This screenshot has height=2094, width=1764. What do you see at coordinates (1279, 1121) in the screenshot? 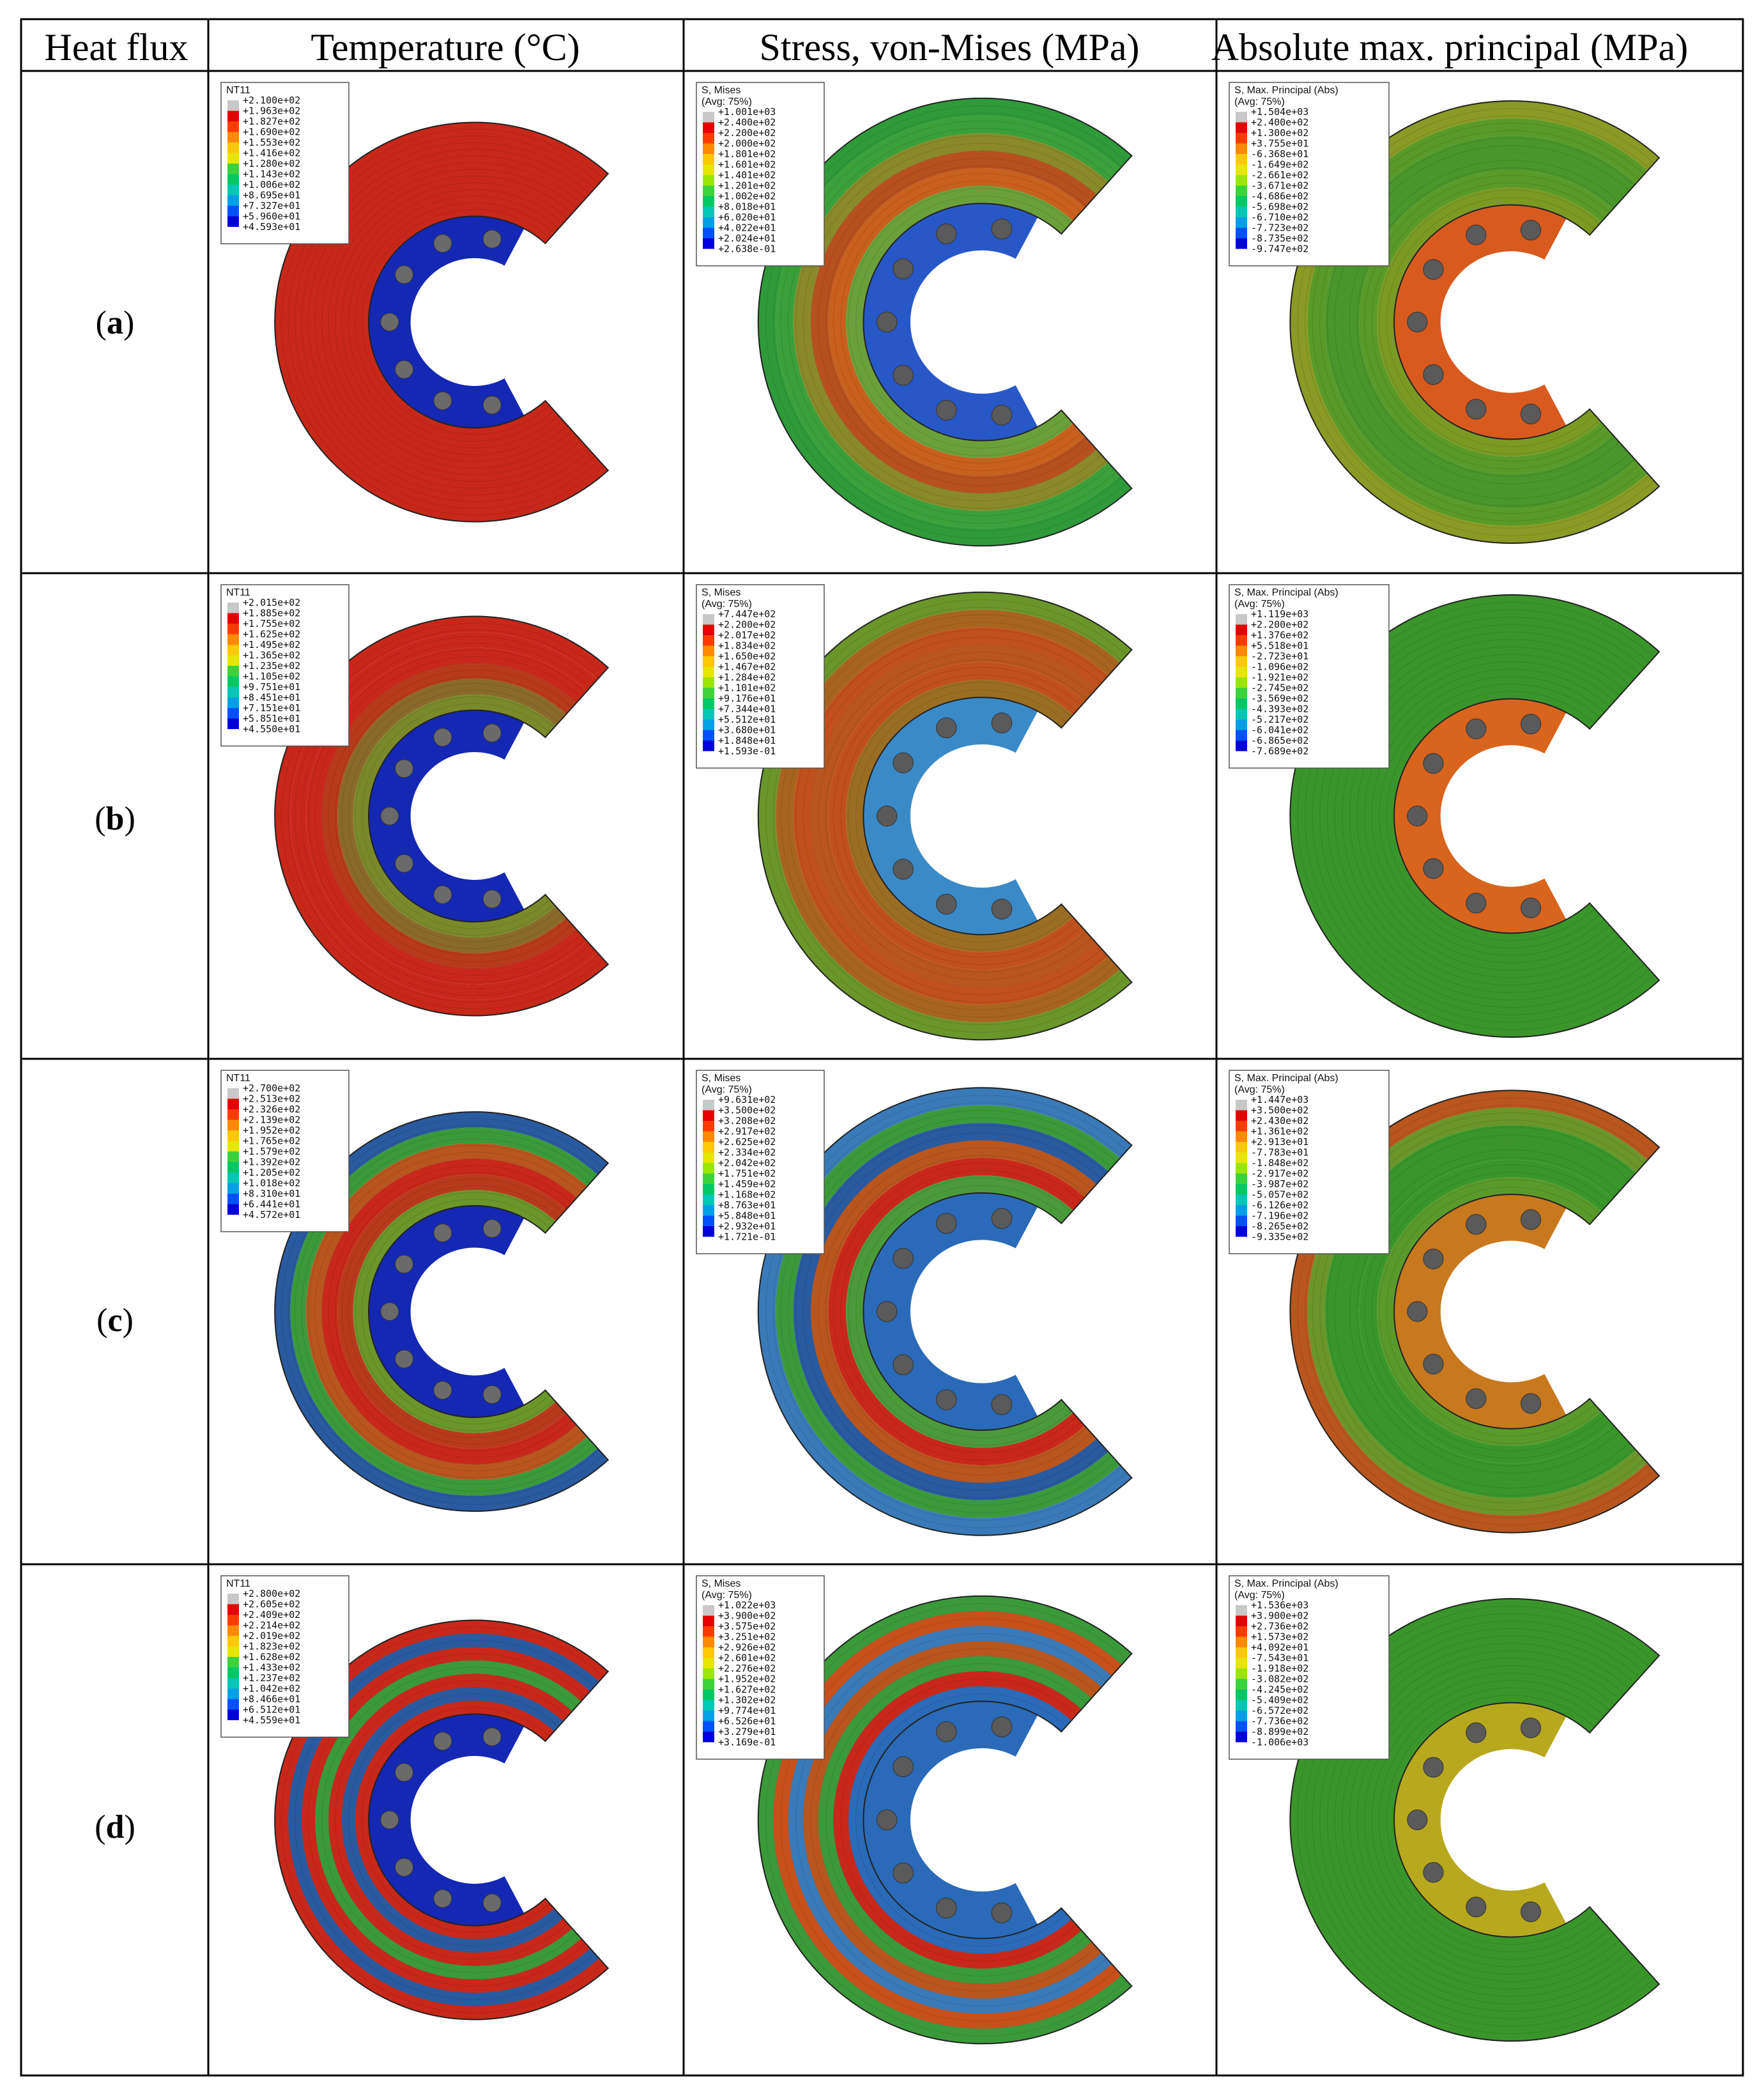
I see `legend-value: +2.430e+02` at bounding box center [1279, 1121].